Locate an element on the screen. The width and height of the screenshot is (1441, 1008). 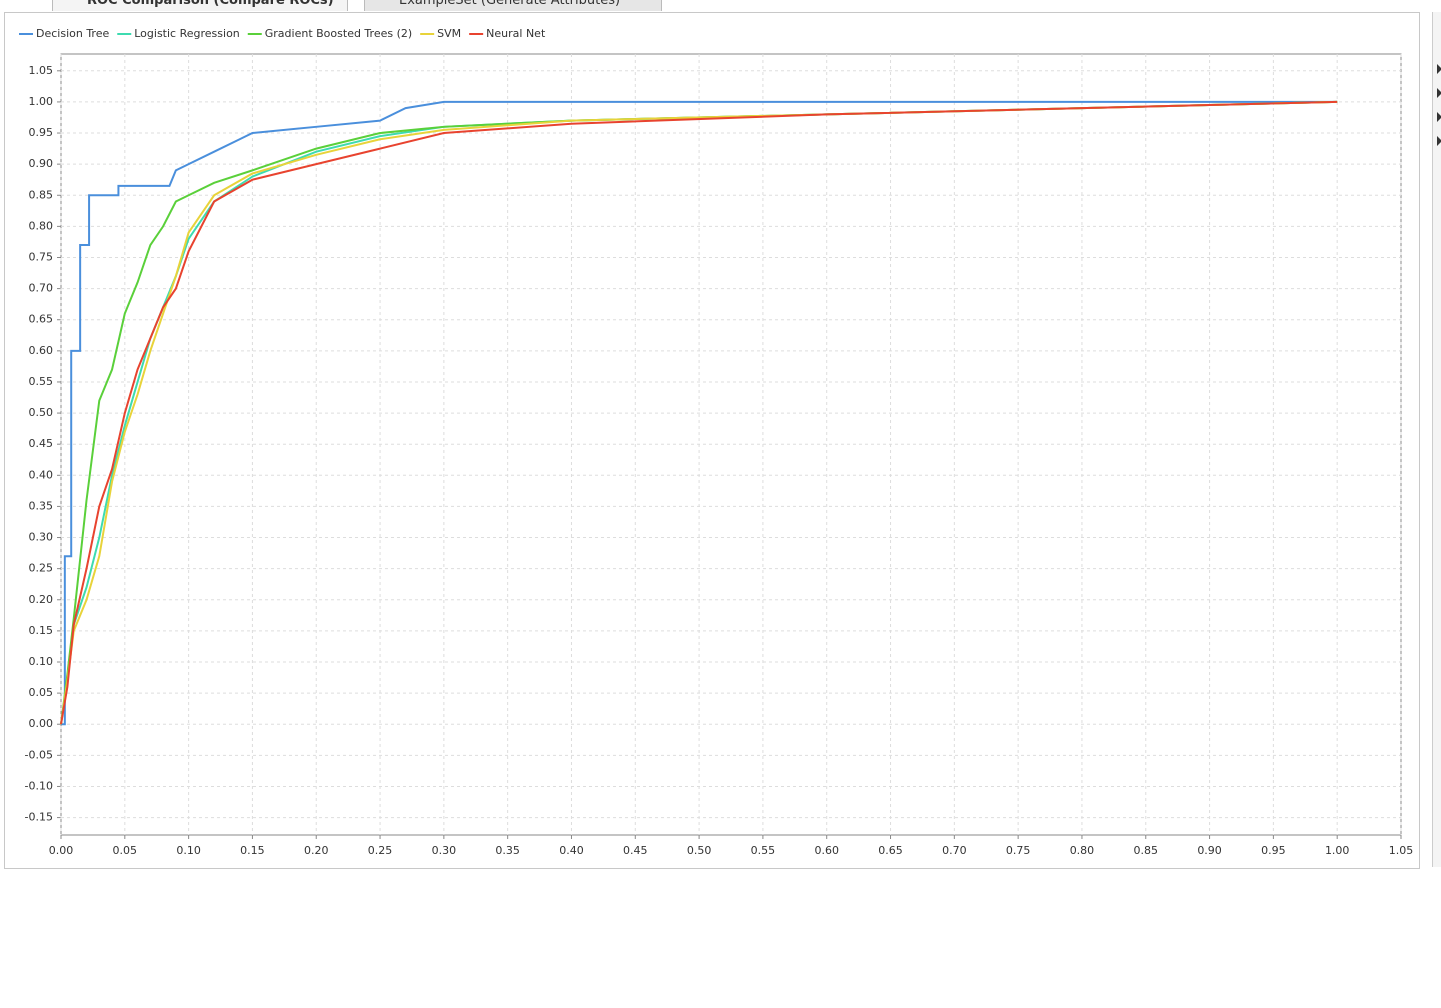
y-tick-label: 0.85 is located at coordinates (41, 194).